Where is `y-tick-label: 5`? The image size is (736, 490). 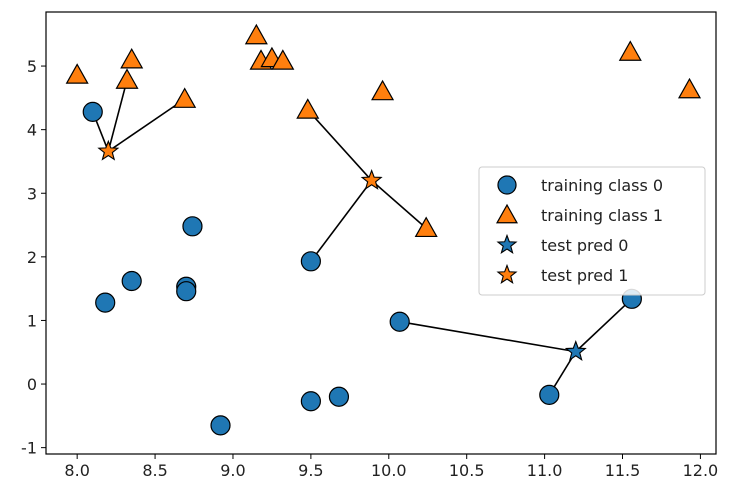 y-tick-label: 5 is located at coordinates (32, 66).